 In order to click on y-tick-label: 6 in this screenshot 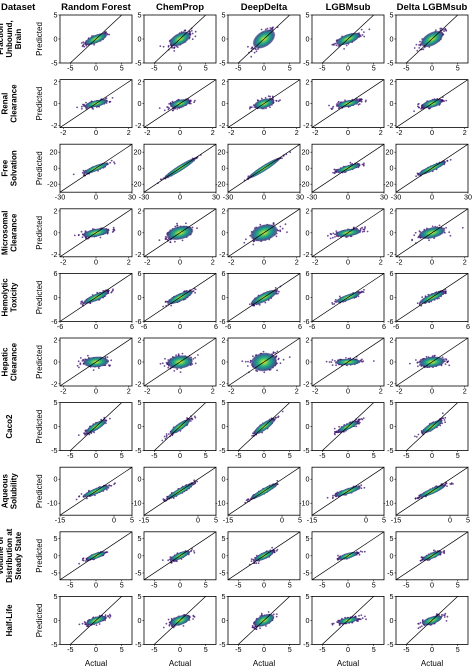, I will do `click(224, 273)`.